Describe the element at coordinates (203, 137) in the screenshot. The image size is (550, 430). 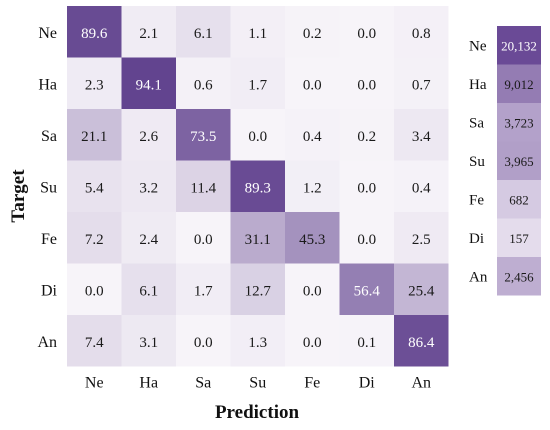
I see `matrix-cell-label: 73.5` at that location.